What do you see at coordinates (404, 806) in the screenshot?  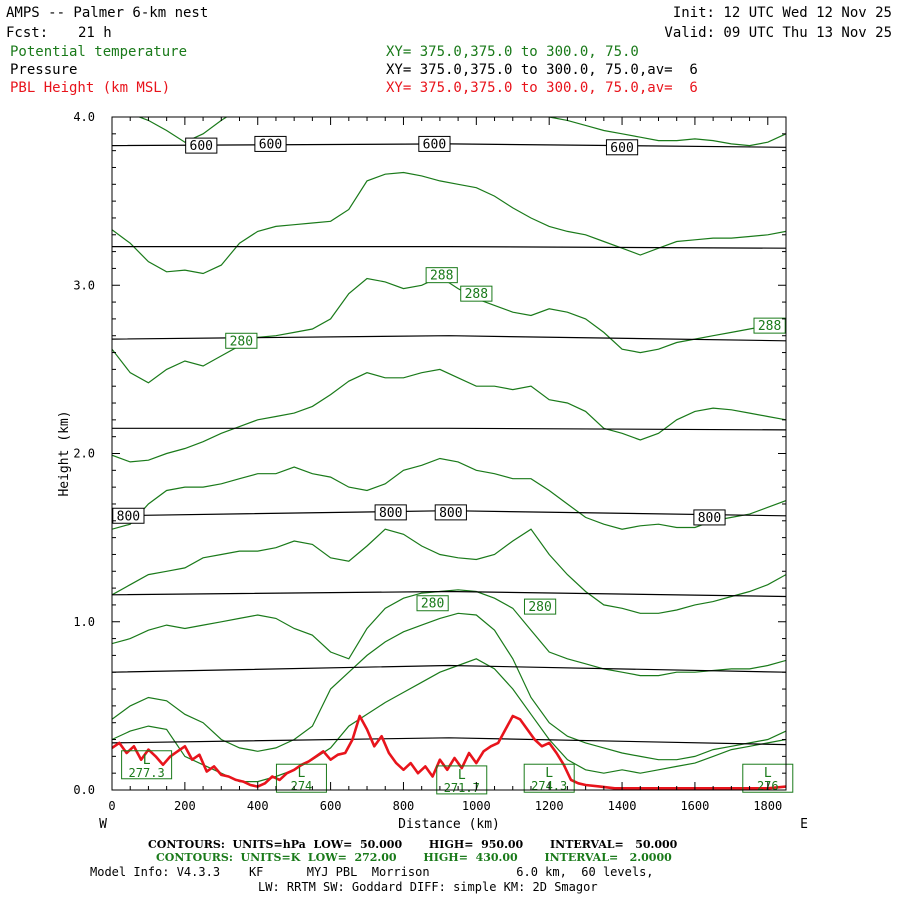 I see `x-tick-label-4: 800` at bounding box center [404, 806].